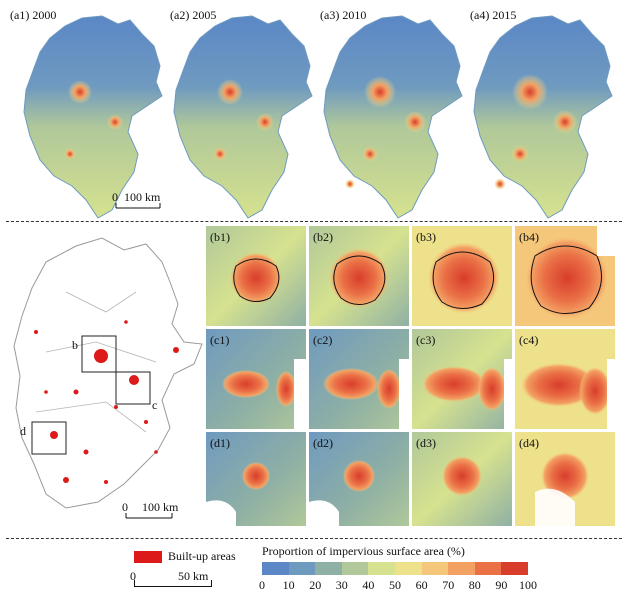  Describe the element at coordinates (314, 221) in the screenshot. I see `divider-top` at that location.